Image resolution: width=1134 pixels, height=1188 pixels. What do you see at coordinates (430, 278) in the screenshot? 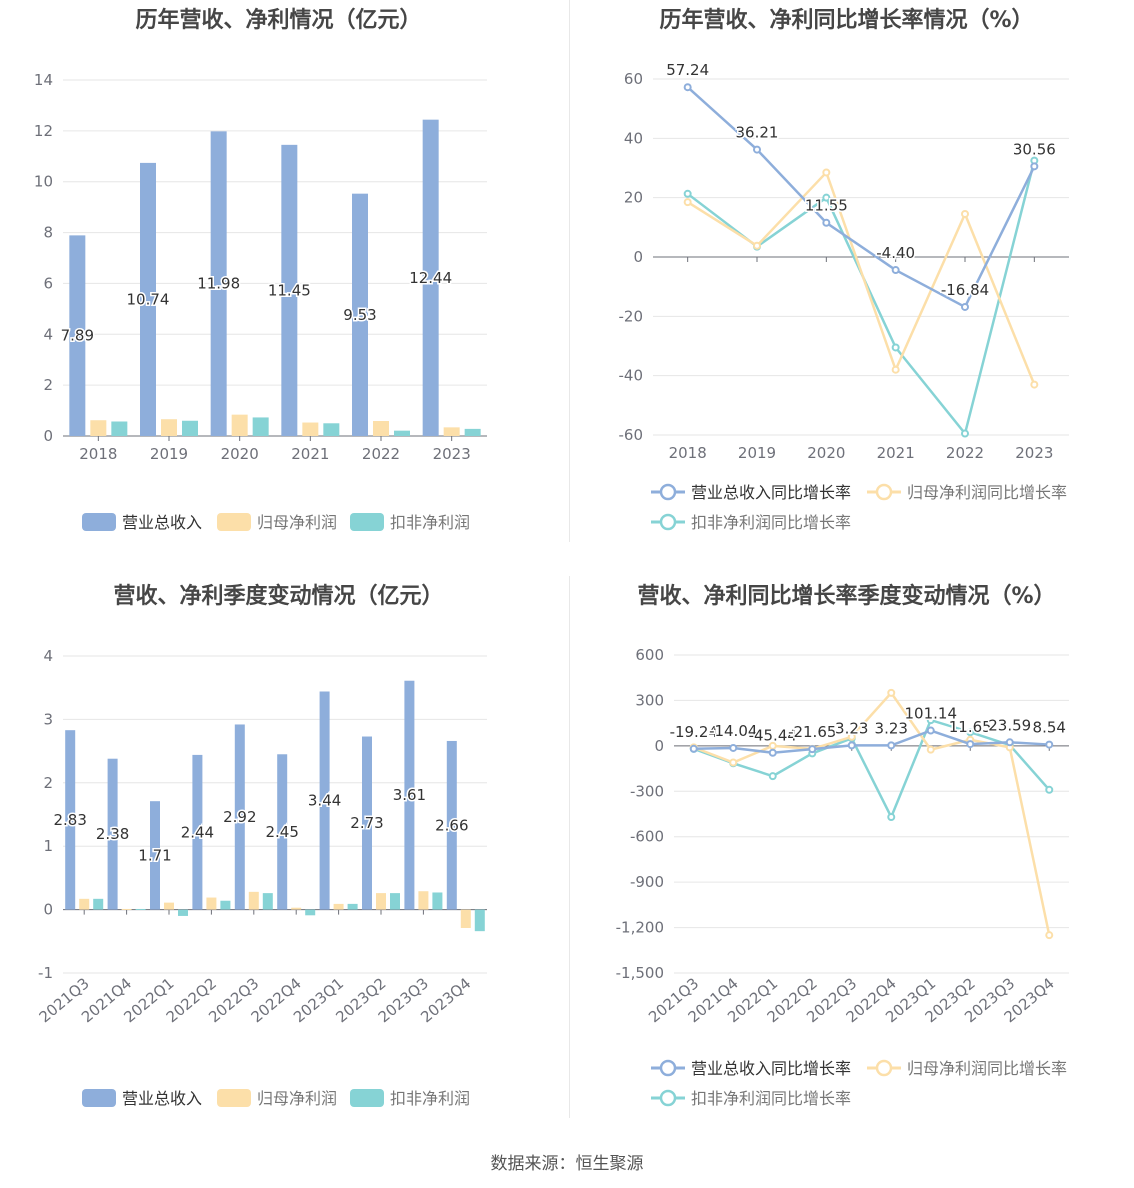
I see `data-label: 12.44` at bounding box center [430, 278].